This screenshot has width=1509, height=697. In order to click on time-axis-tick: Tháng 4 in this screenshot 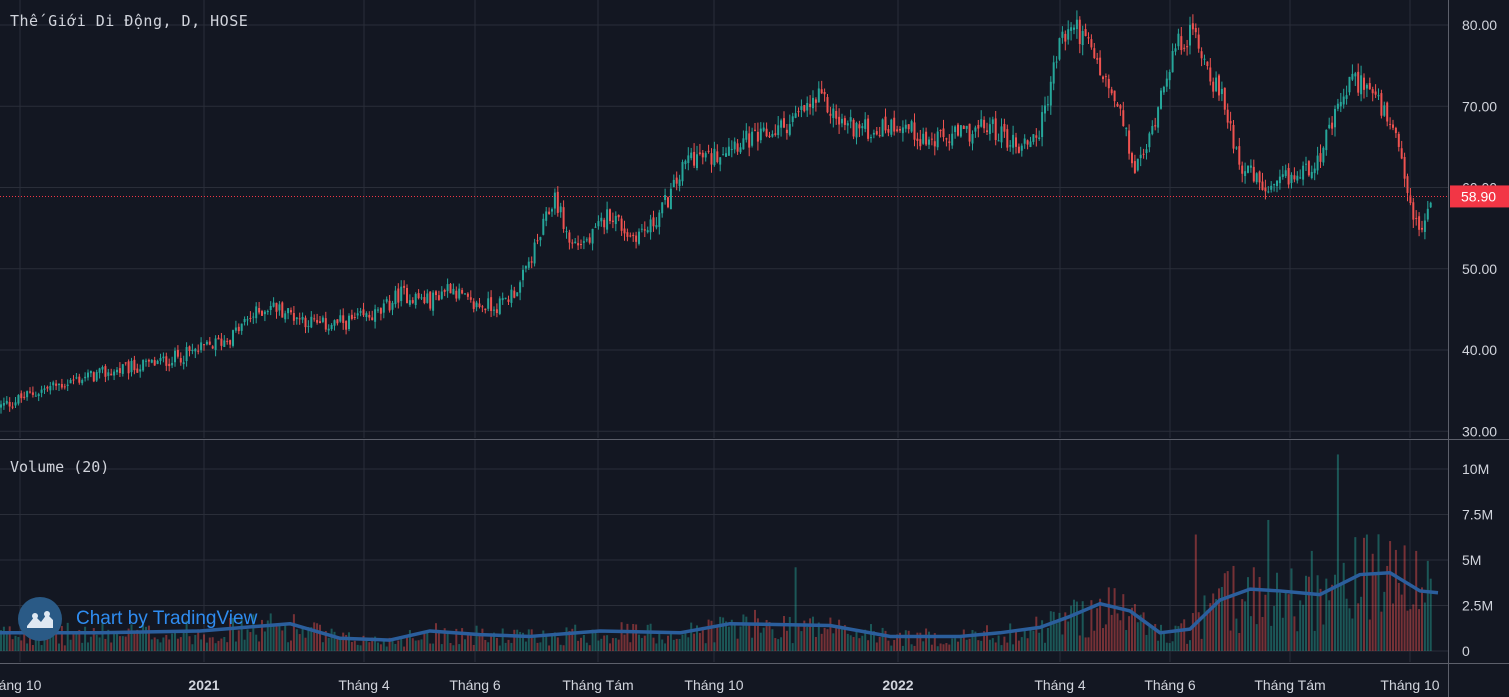, I will do `click(1060, 685)`.